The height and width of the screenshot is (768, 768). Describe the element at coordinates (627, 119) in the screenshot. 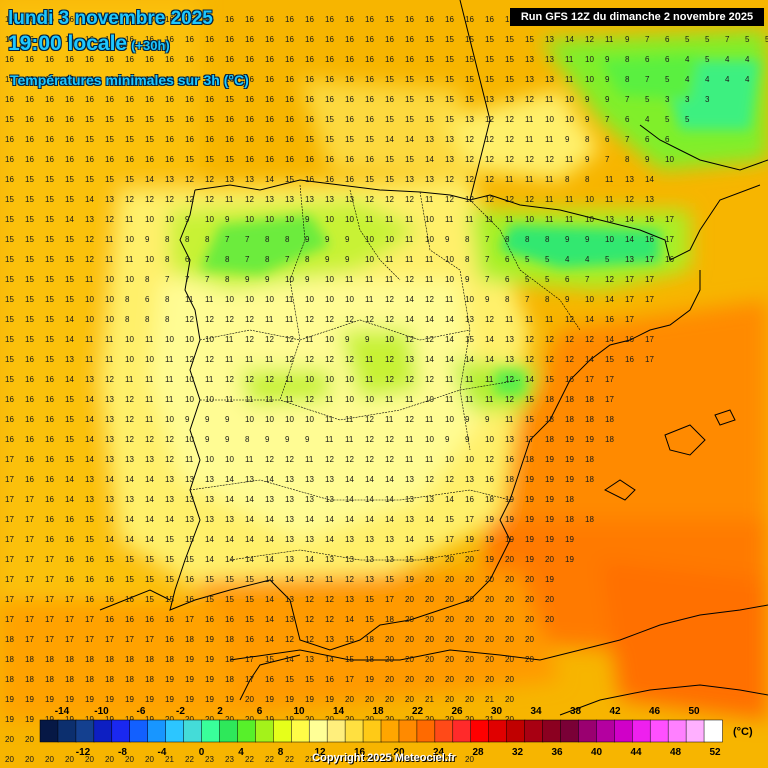

I see `grid-value: 6` at that location.